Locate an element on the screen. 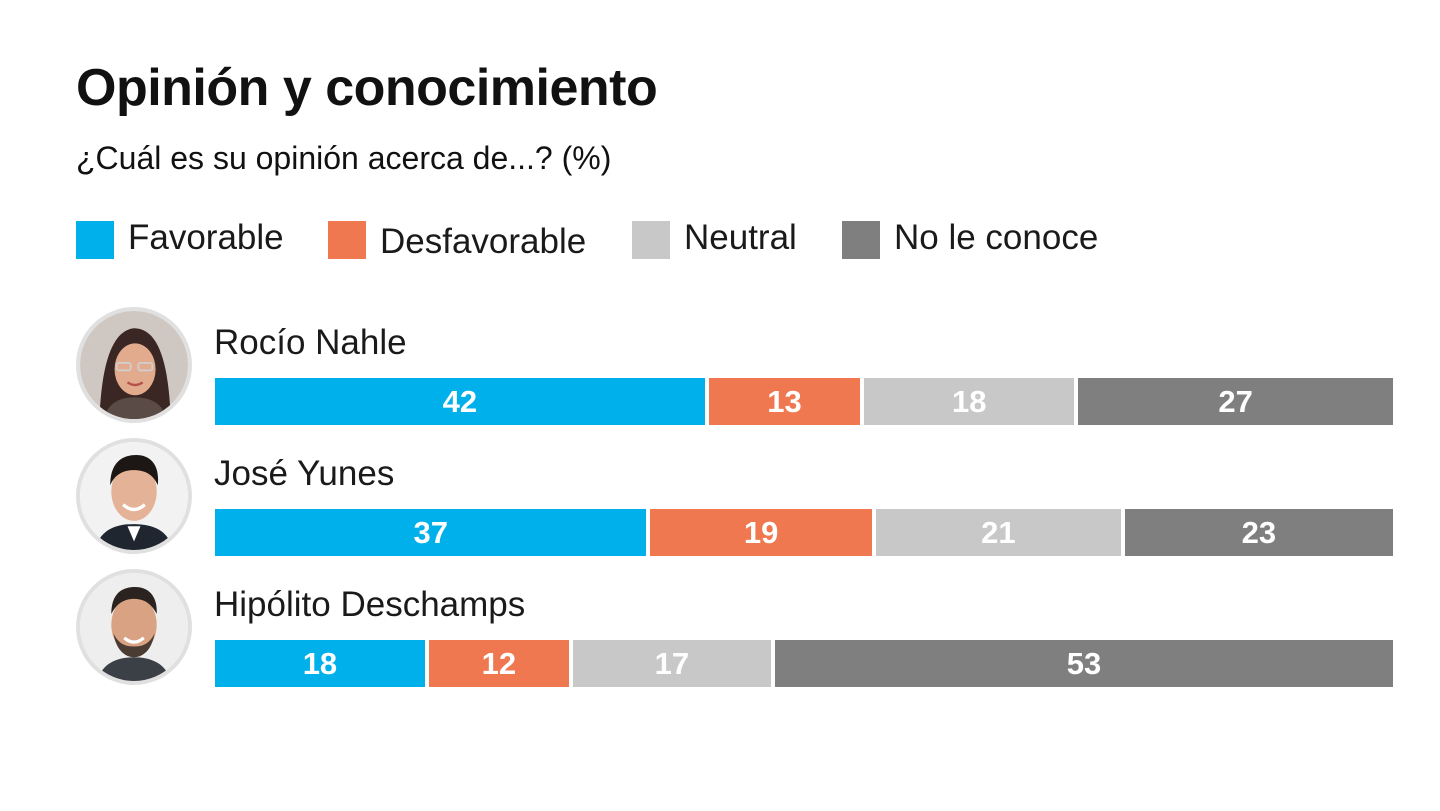 The height and width of the screenshot is (811, 1440). bar-value-label: 21 is located at coordinates (998, 532).